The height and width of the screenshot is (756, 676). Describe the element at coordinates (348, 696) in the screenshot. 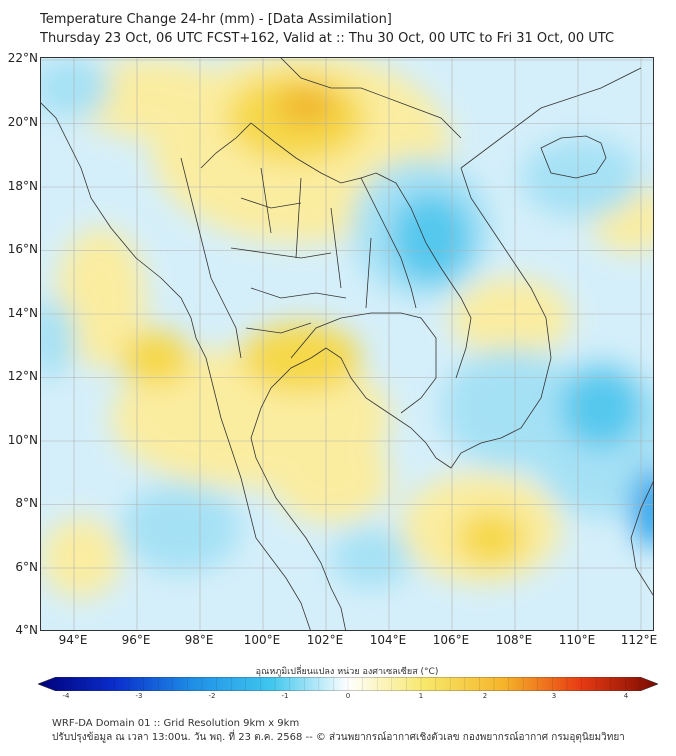

I see `colorbar-tick-0: 0` at that location.